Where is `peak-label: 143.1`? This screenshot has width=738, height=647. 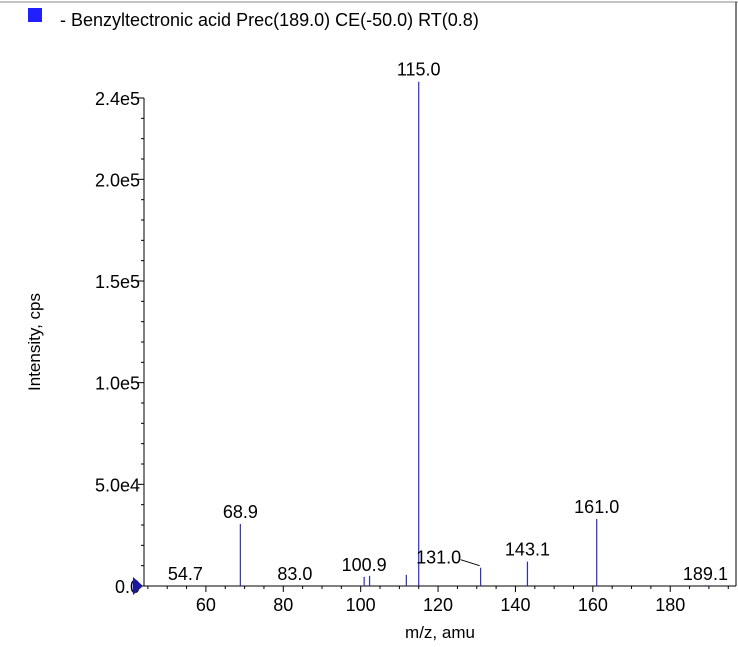
peak-label: 143.1 is located at coordinates (527, 550).